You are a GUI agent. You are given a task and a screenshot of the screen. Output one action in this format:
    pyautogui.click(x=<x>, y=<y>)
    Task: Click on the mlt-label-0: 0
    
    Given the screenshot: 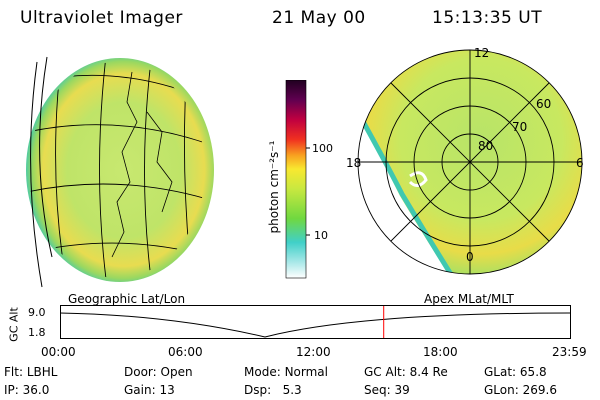 What is the action you would take?
    pyautogui.click(x=470, y=257)
    